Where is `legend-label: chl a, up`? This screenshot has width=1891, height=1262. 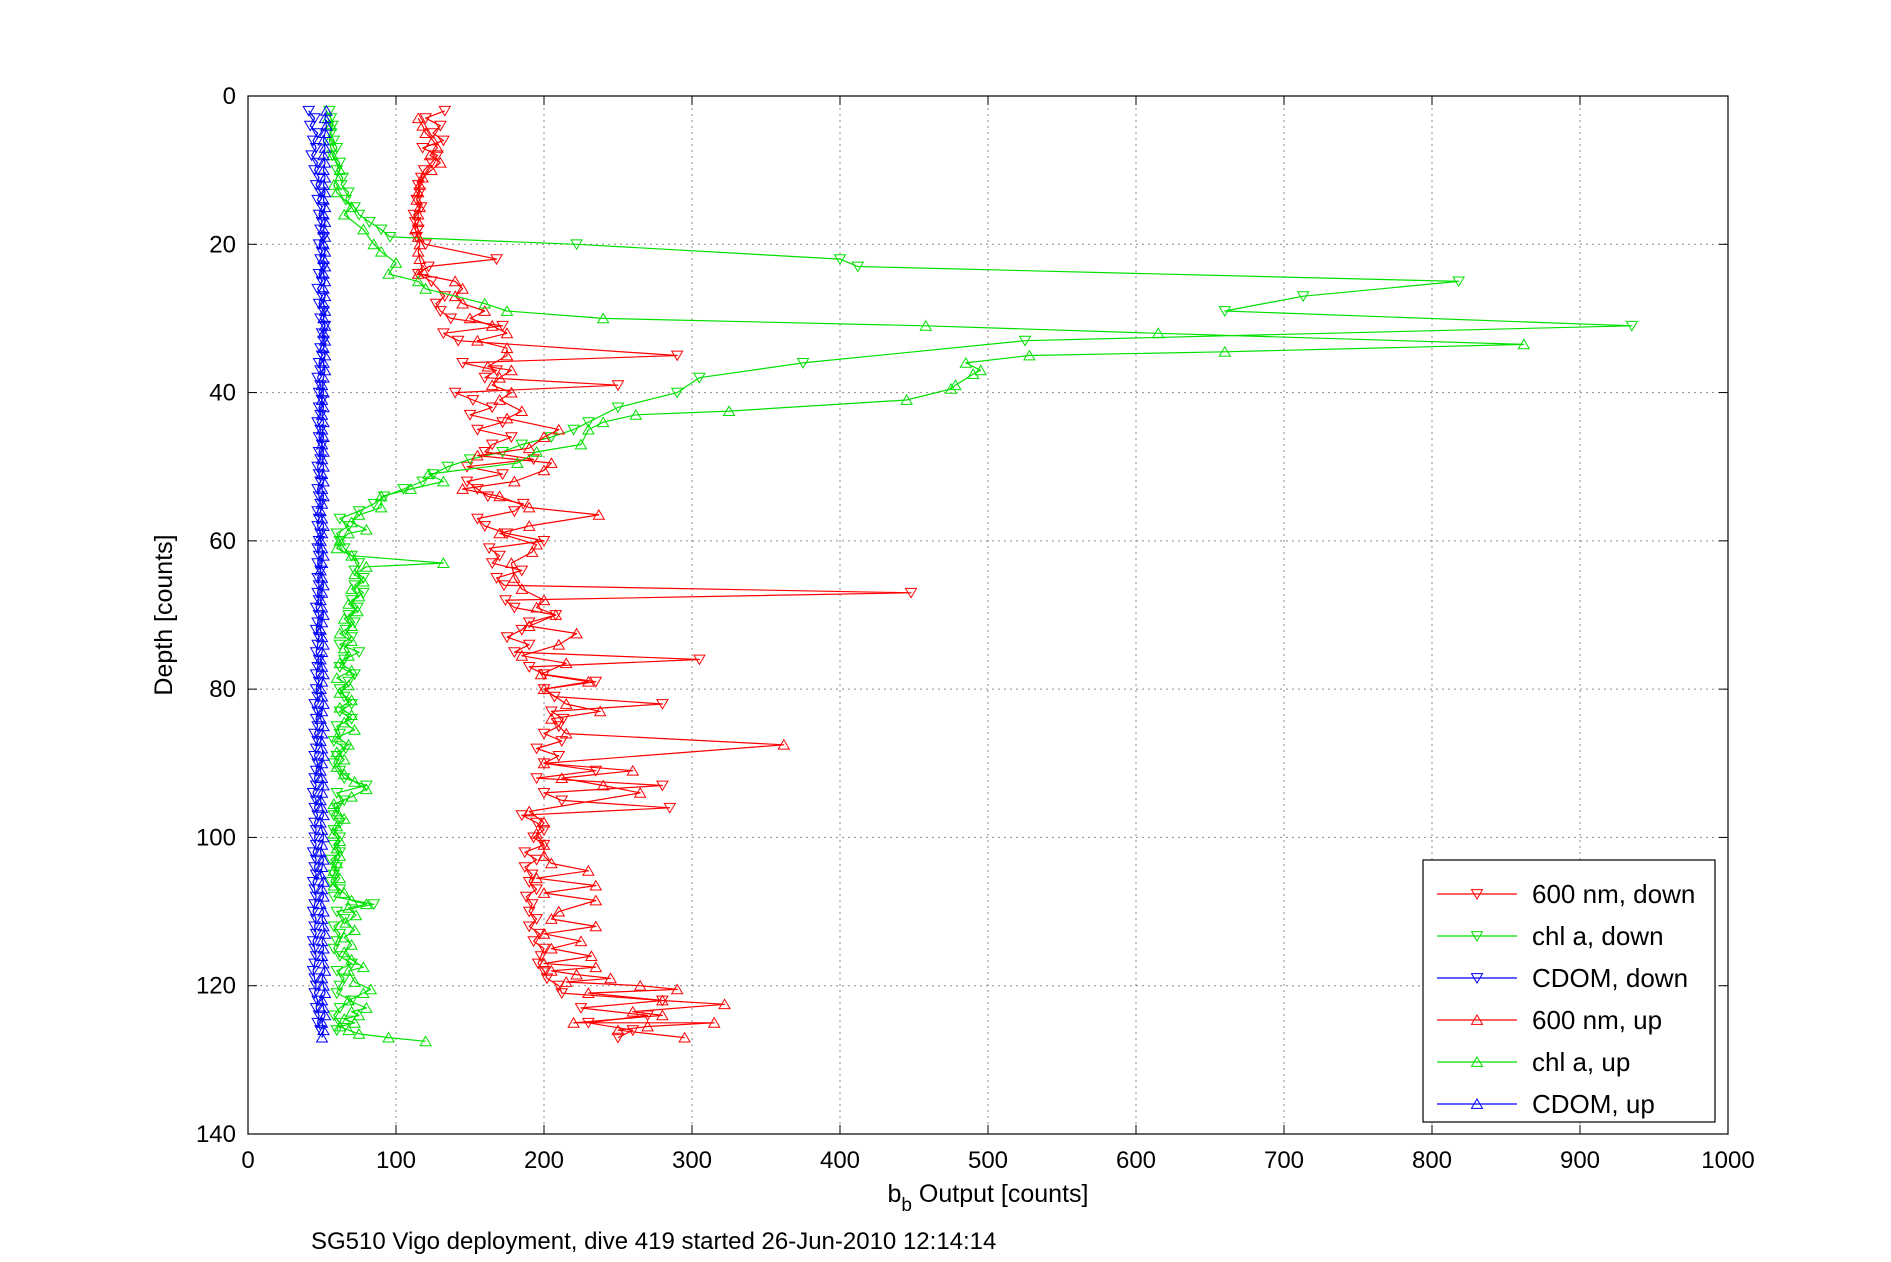 legend-label: chl a, up is located at coordinates (1581, 1062).